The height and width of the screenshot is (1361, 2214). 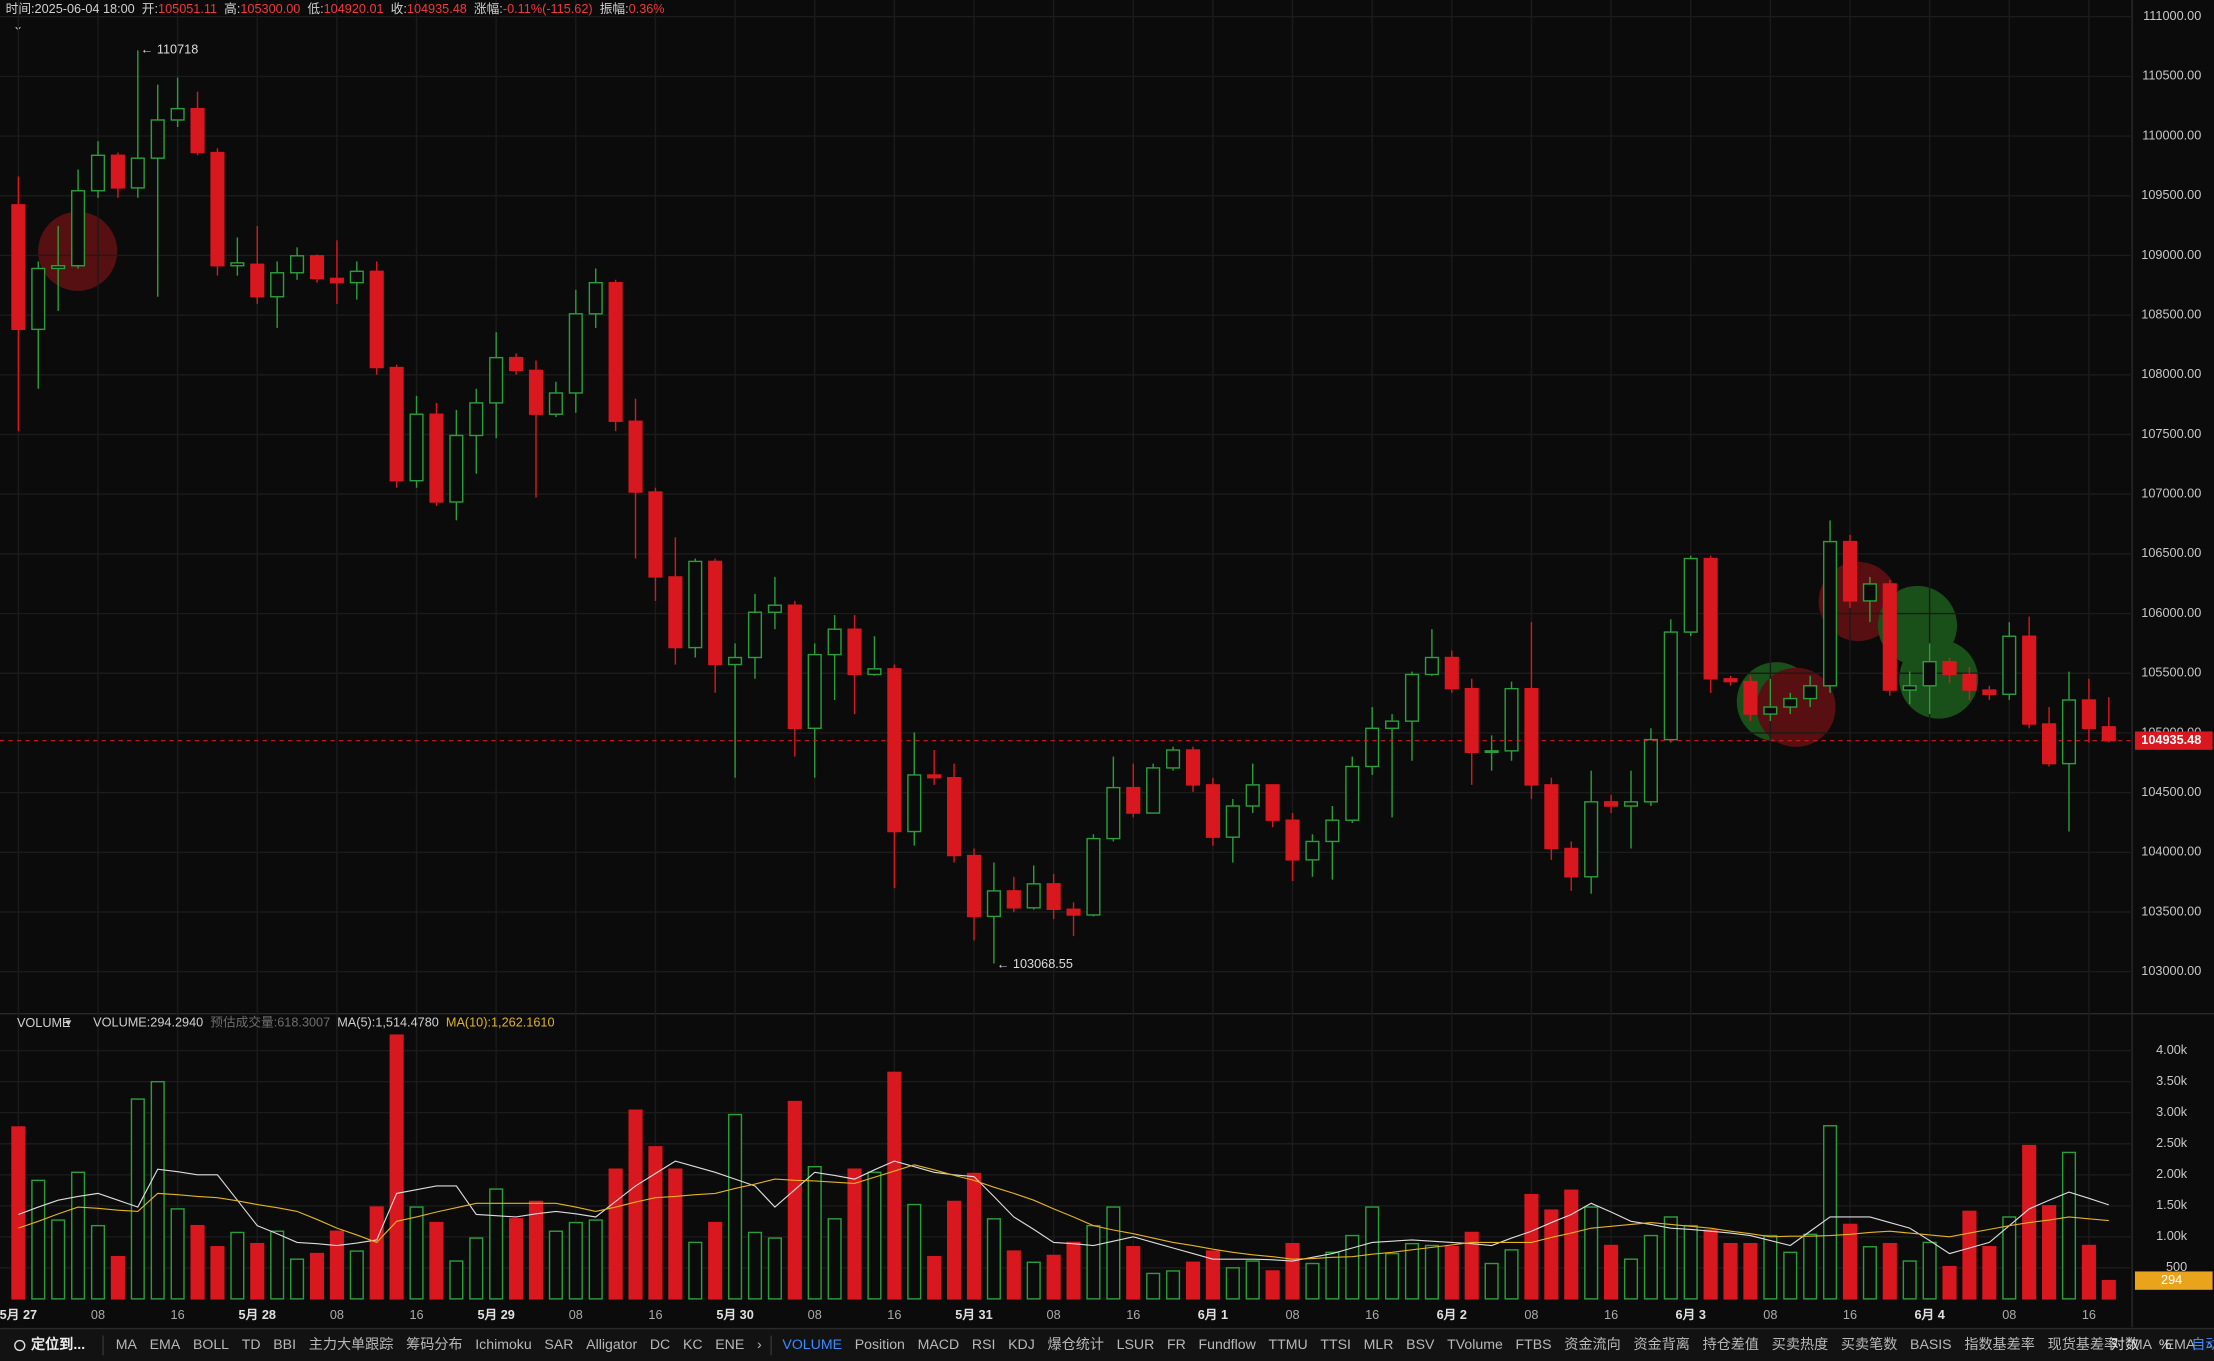 I want to click on legend-value: 618.3007, so click(x=303, y=1023).